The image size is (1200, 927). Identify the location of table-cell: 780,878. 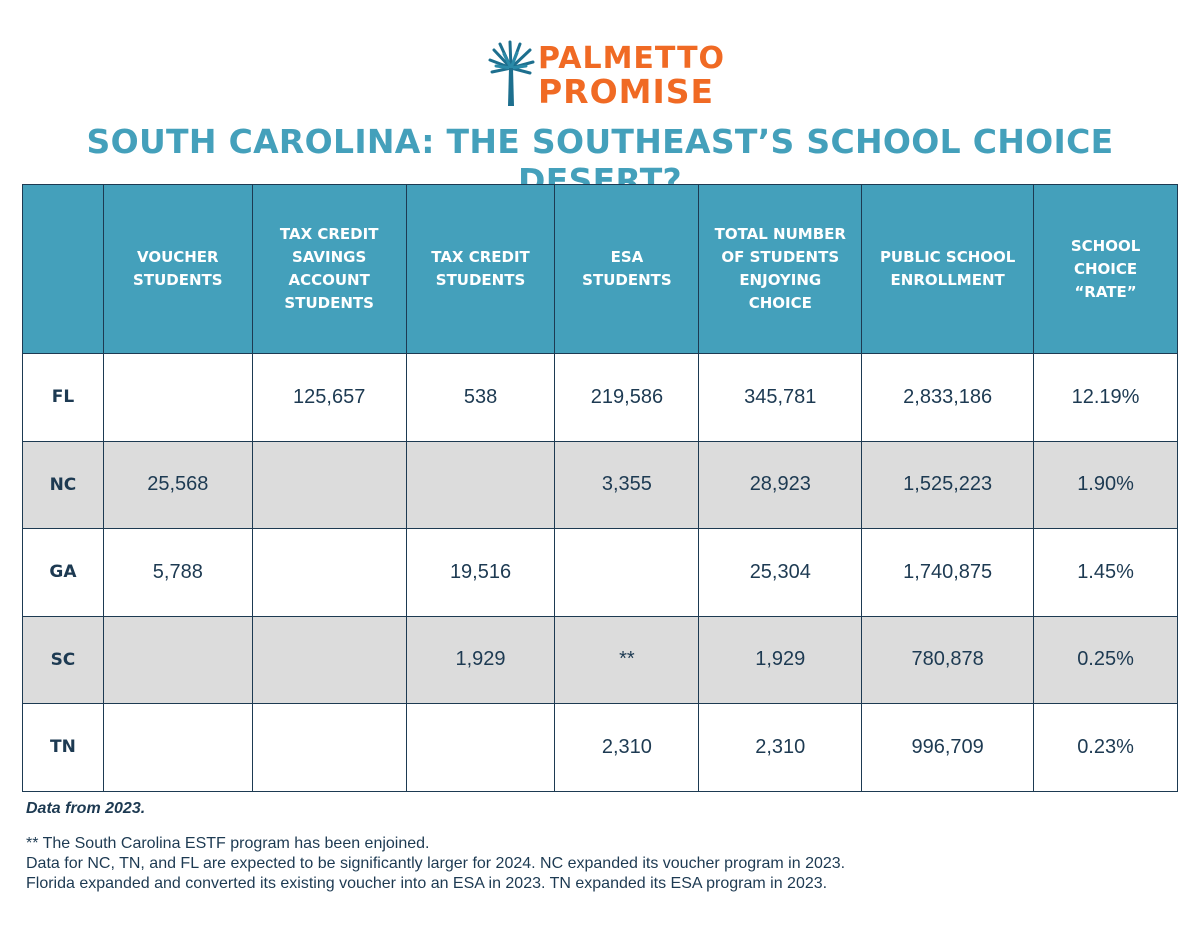
(948, 659).